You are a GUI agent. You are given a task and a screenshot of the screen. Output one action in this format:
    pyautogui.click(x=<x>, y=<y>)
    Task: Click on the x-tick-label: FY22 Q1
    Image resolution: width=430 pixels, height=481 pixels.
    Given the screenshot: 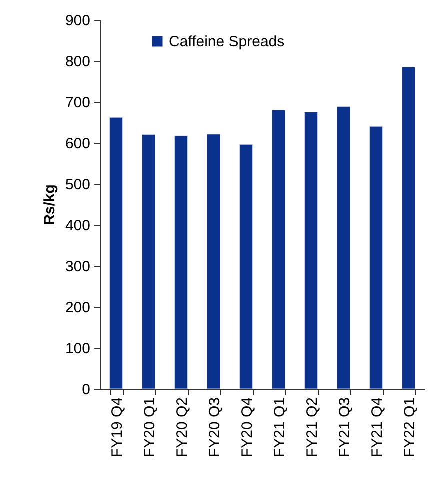 What is the action you would take?
    pyautogui.click(x=409, y=428)
    